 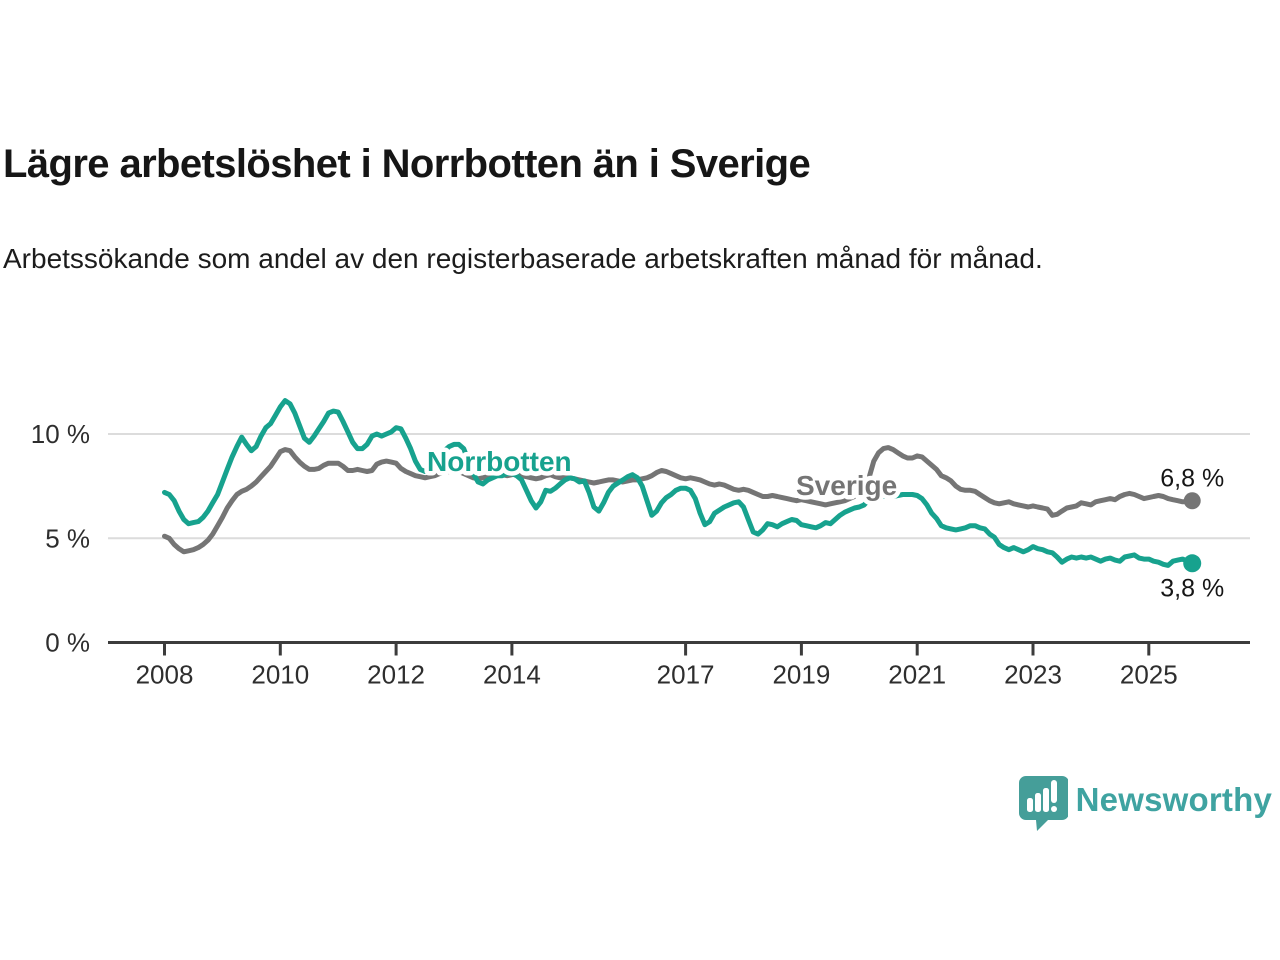 I want to click on y-tick-label-10: 10 %, so click(x=60, y=434).